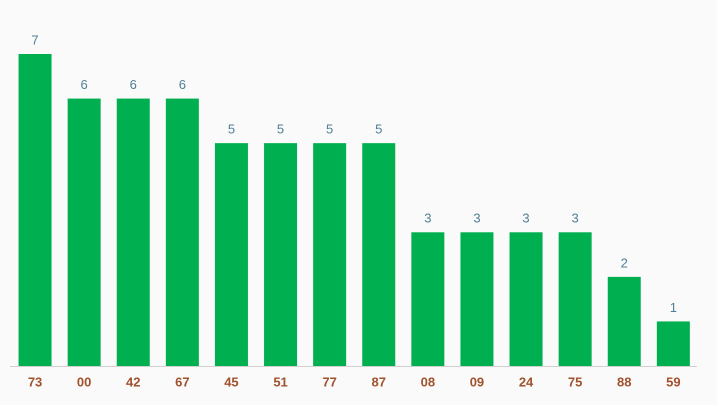 This screenshot has height=405, width=717. What do you see at coordinates (379, 381) in the screenshot?
I see `x-tick-label: 87` at bounding box center [379, 381].